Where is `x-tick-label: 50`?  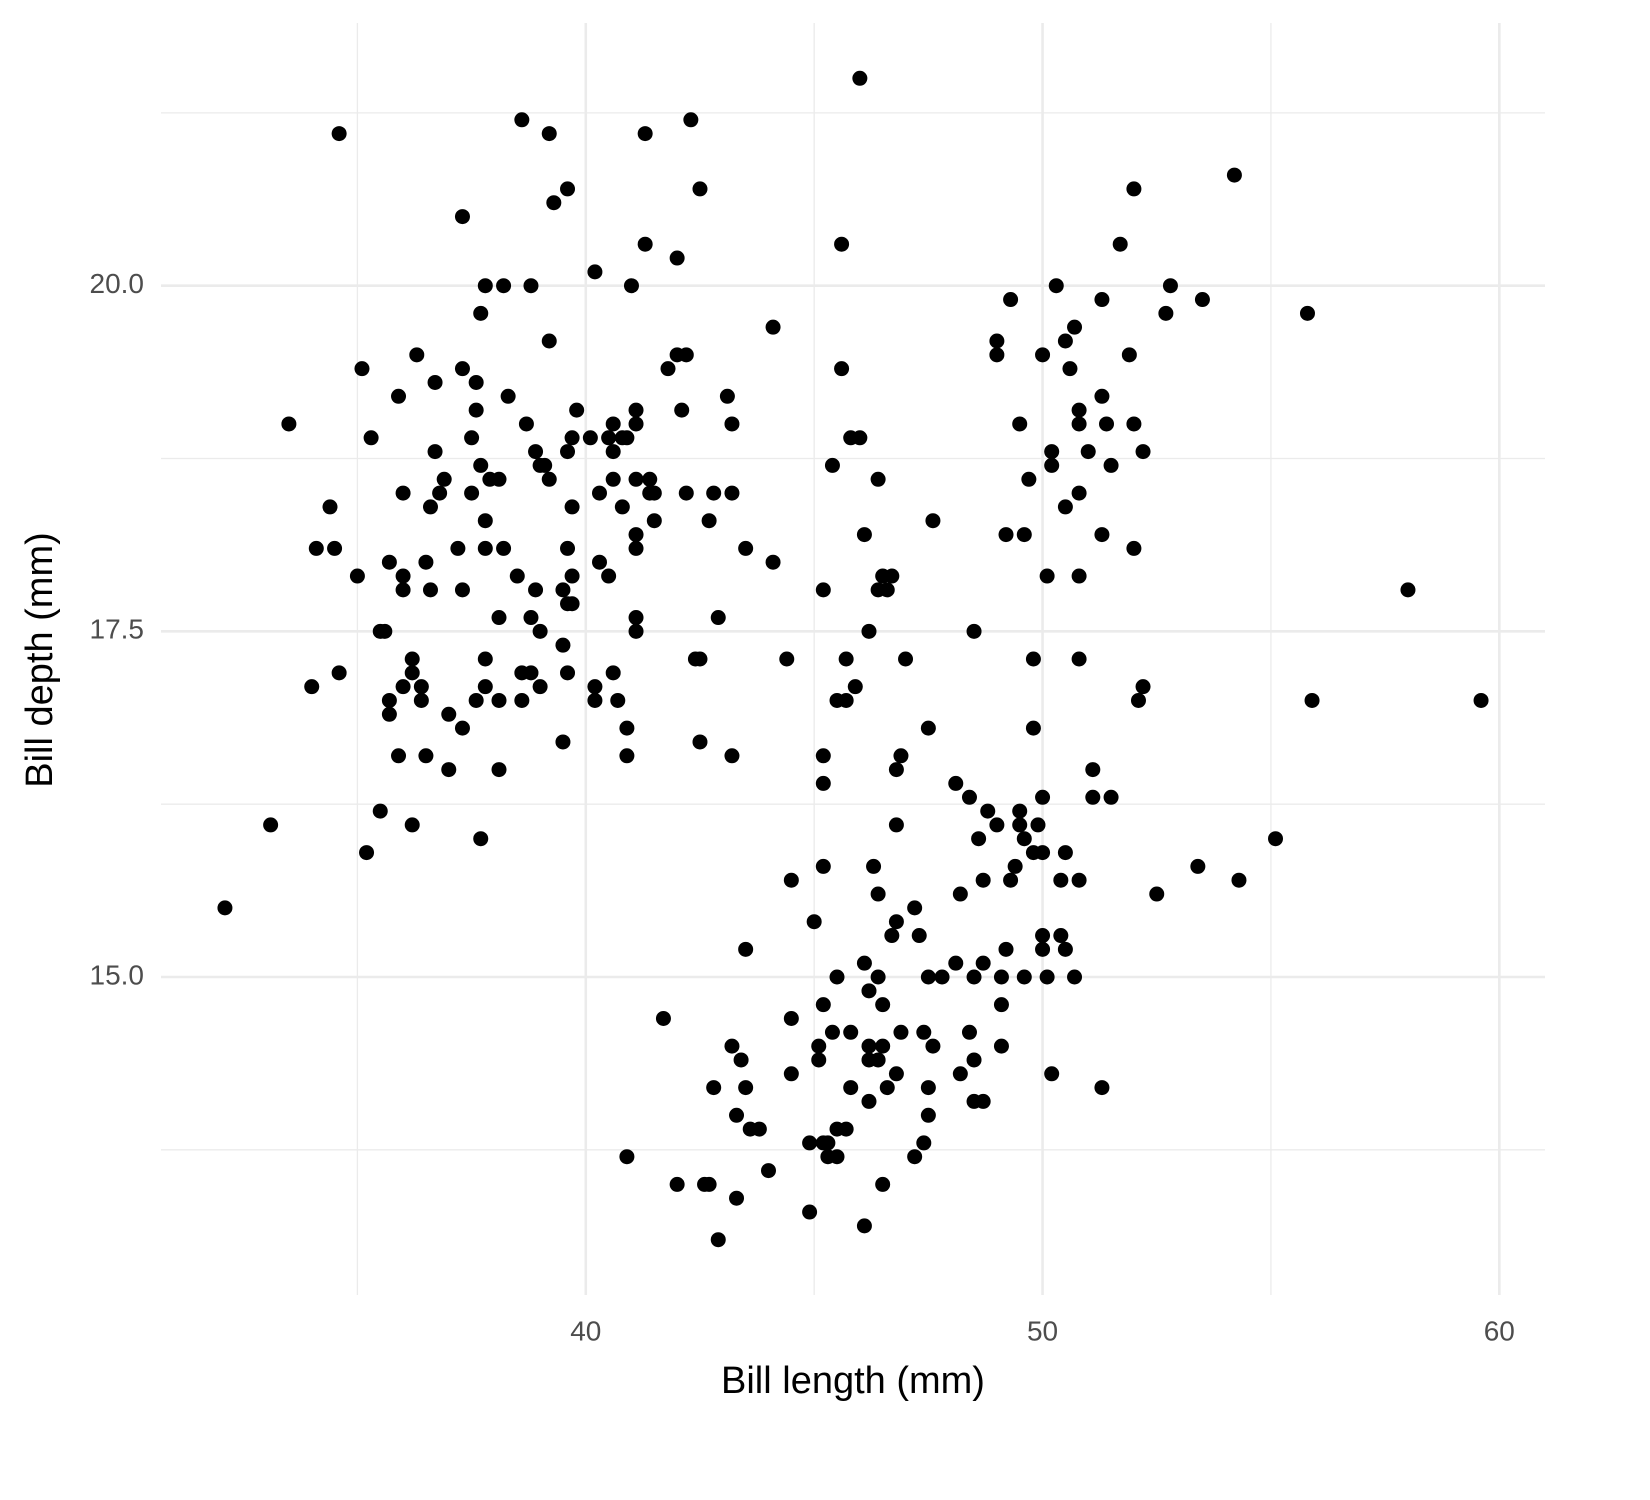
x-tick-label: 50 is located at coordinates (1042, 1330).